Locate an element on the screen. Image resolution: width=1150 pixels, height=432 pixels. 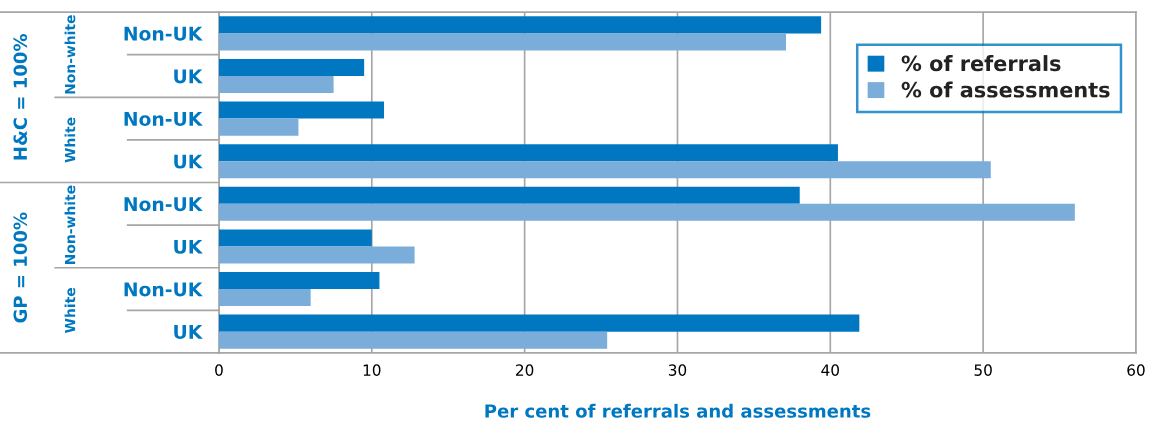
x-tick-label: 60 is located at coordinates (1136, 370).